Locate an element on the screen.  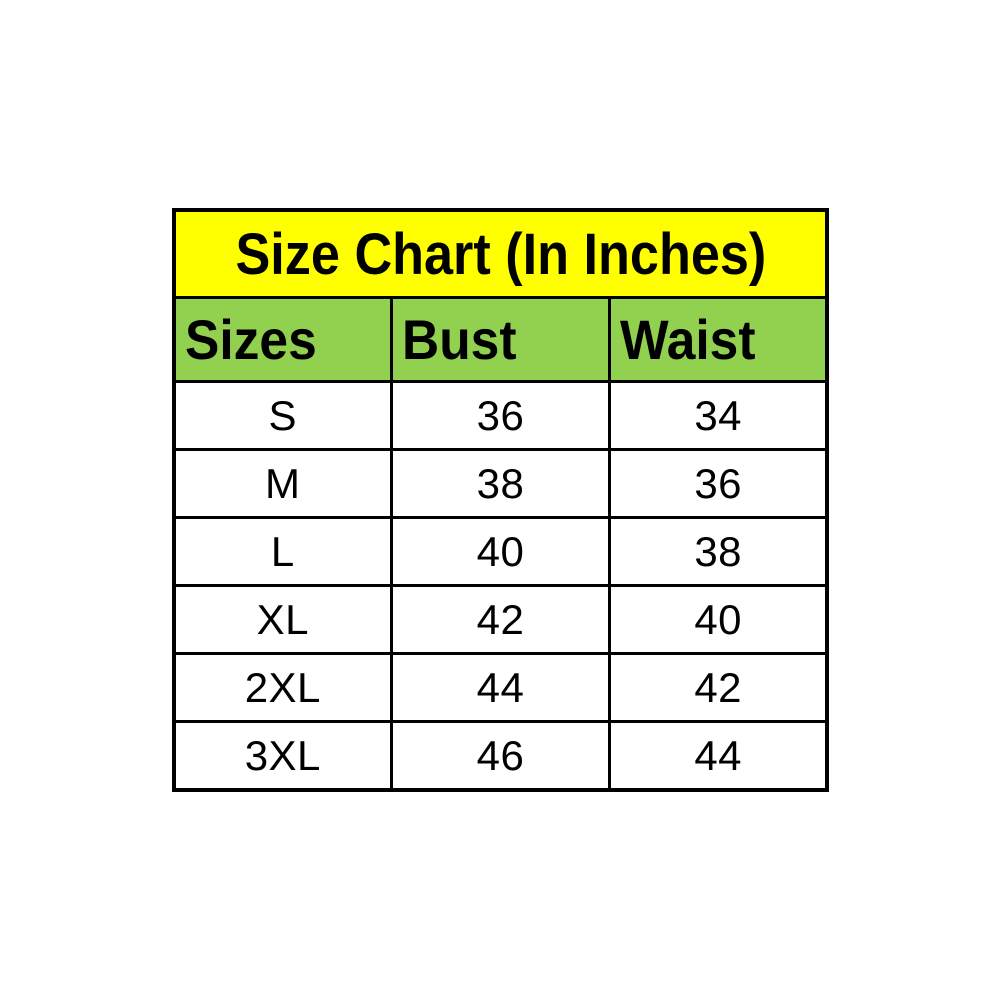
row-0-size-cell: S is located at coordinates (283, 415).